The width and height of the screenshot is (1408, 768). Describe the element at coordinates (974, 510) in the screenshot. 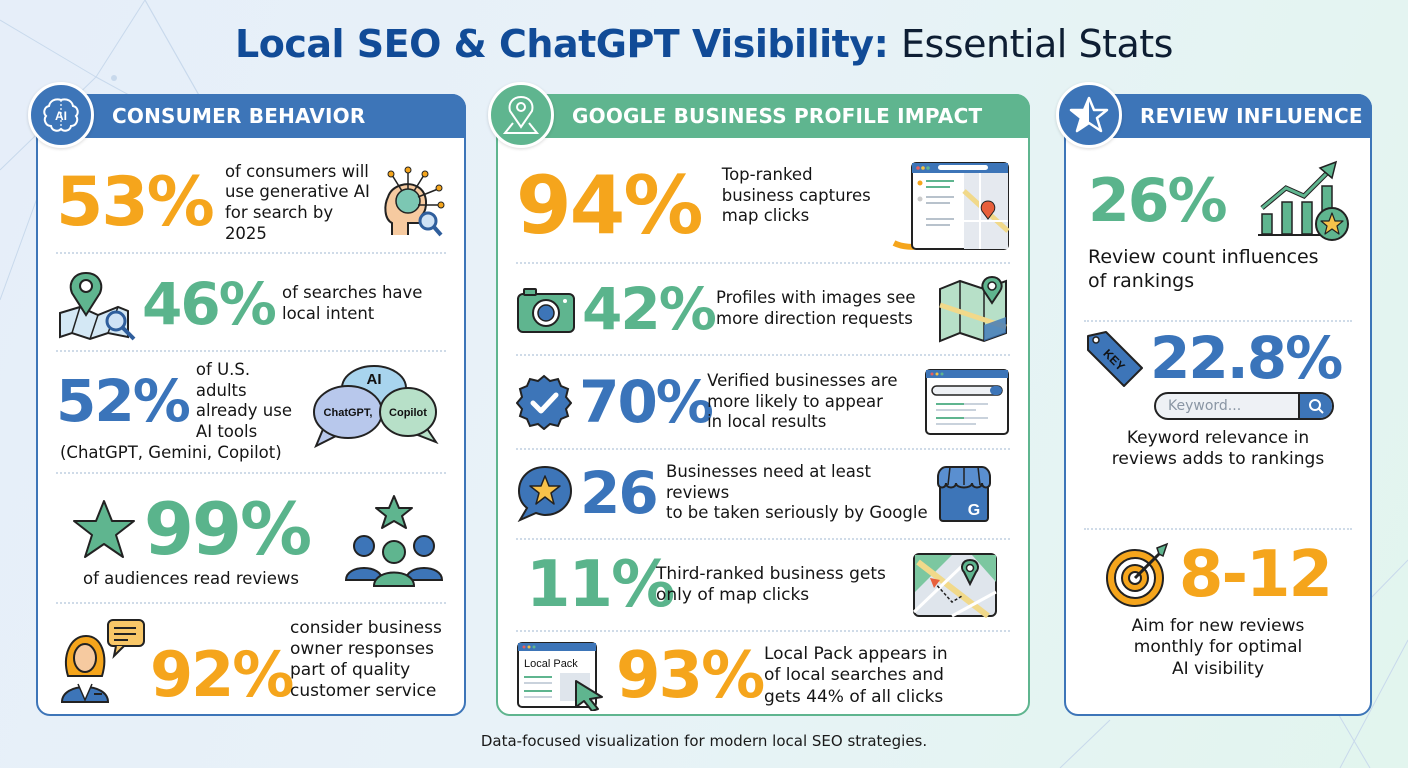

I see `svg-text: G` at that location.